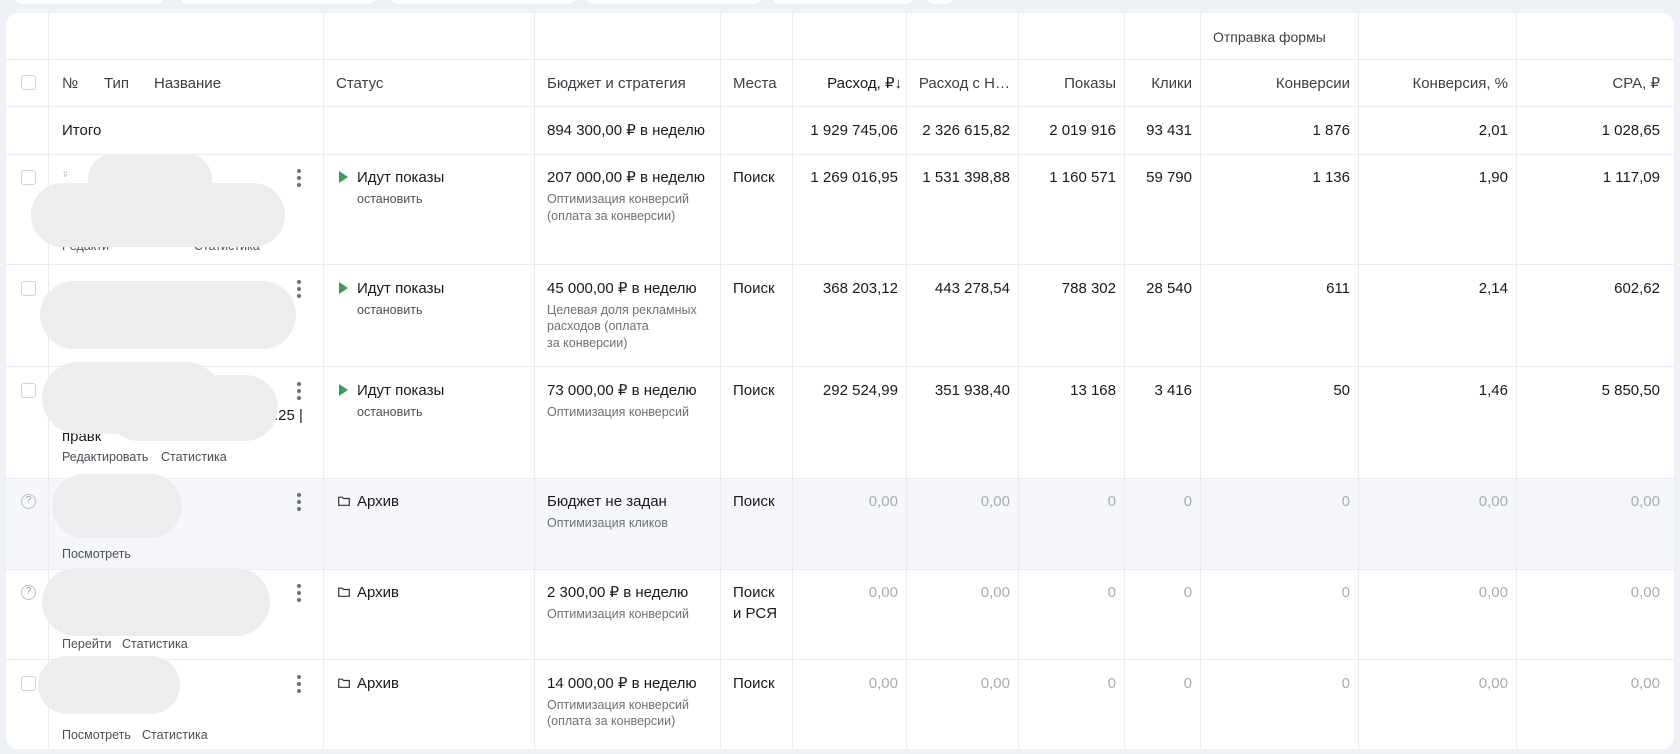  I want to click on col-header-conversions: Конверсии, so click(1312, 83).